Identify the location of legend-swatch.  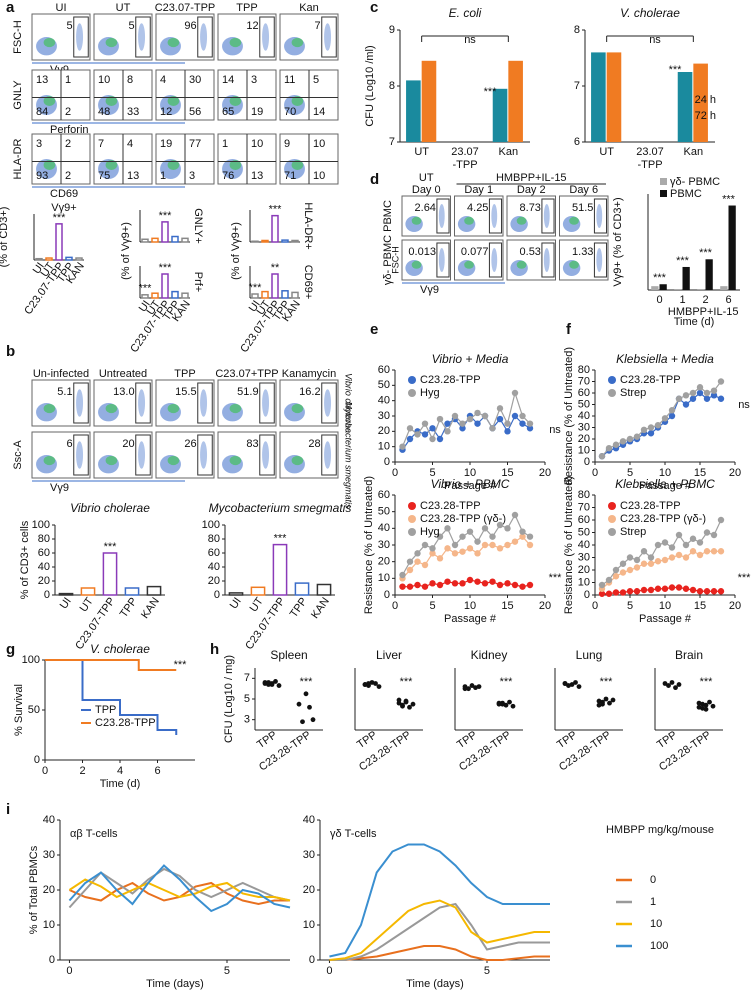
(612, 380).